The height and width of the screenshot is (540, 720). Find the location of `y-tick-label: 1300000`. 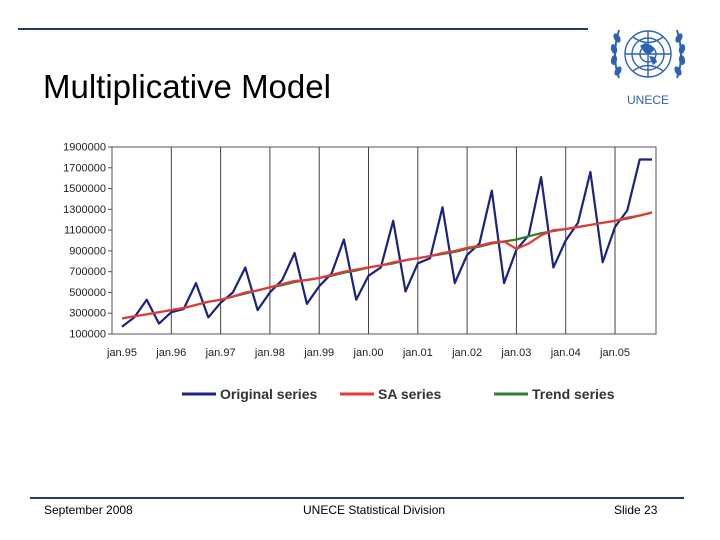

y-tick-label: 1300000 is located at coordinates (84, 210).